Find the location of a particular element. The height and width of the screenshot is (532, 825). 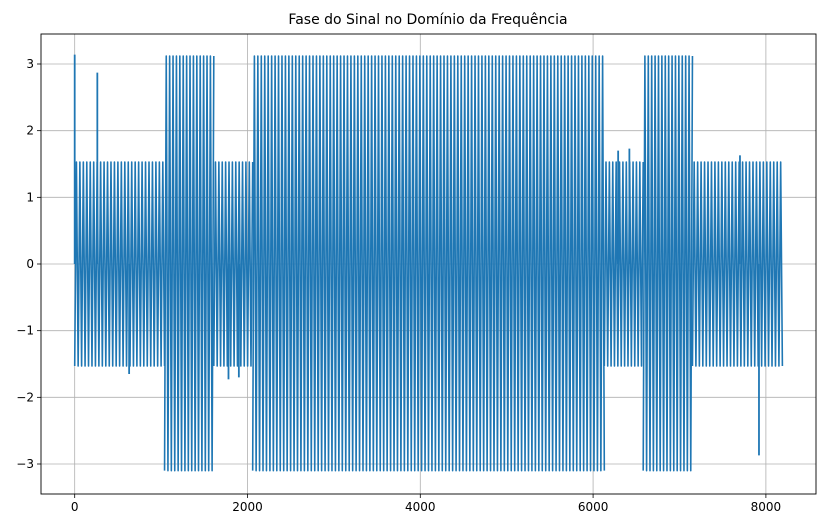

chart-title: Fase do Sinal no Domínio da Frequência is located at coordinates (427, 20).